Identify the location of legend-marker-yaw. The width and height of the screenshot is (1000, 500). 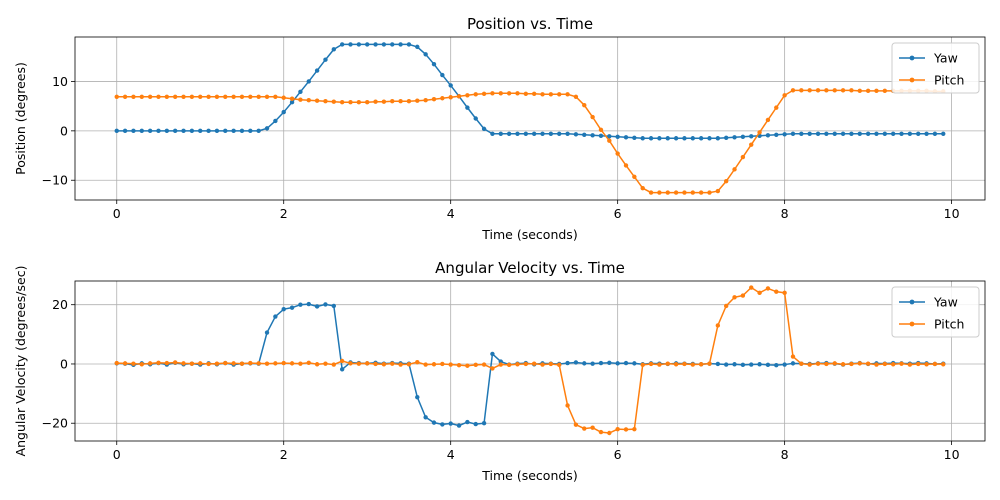
(912, 302).